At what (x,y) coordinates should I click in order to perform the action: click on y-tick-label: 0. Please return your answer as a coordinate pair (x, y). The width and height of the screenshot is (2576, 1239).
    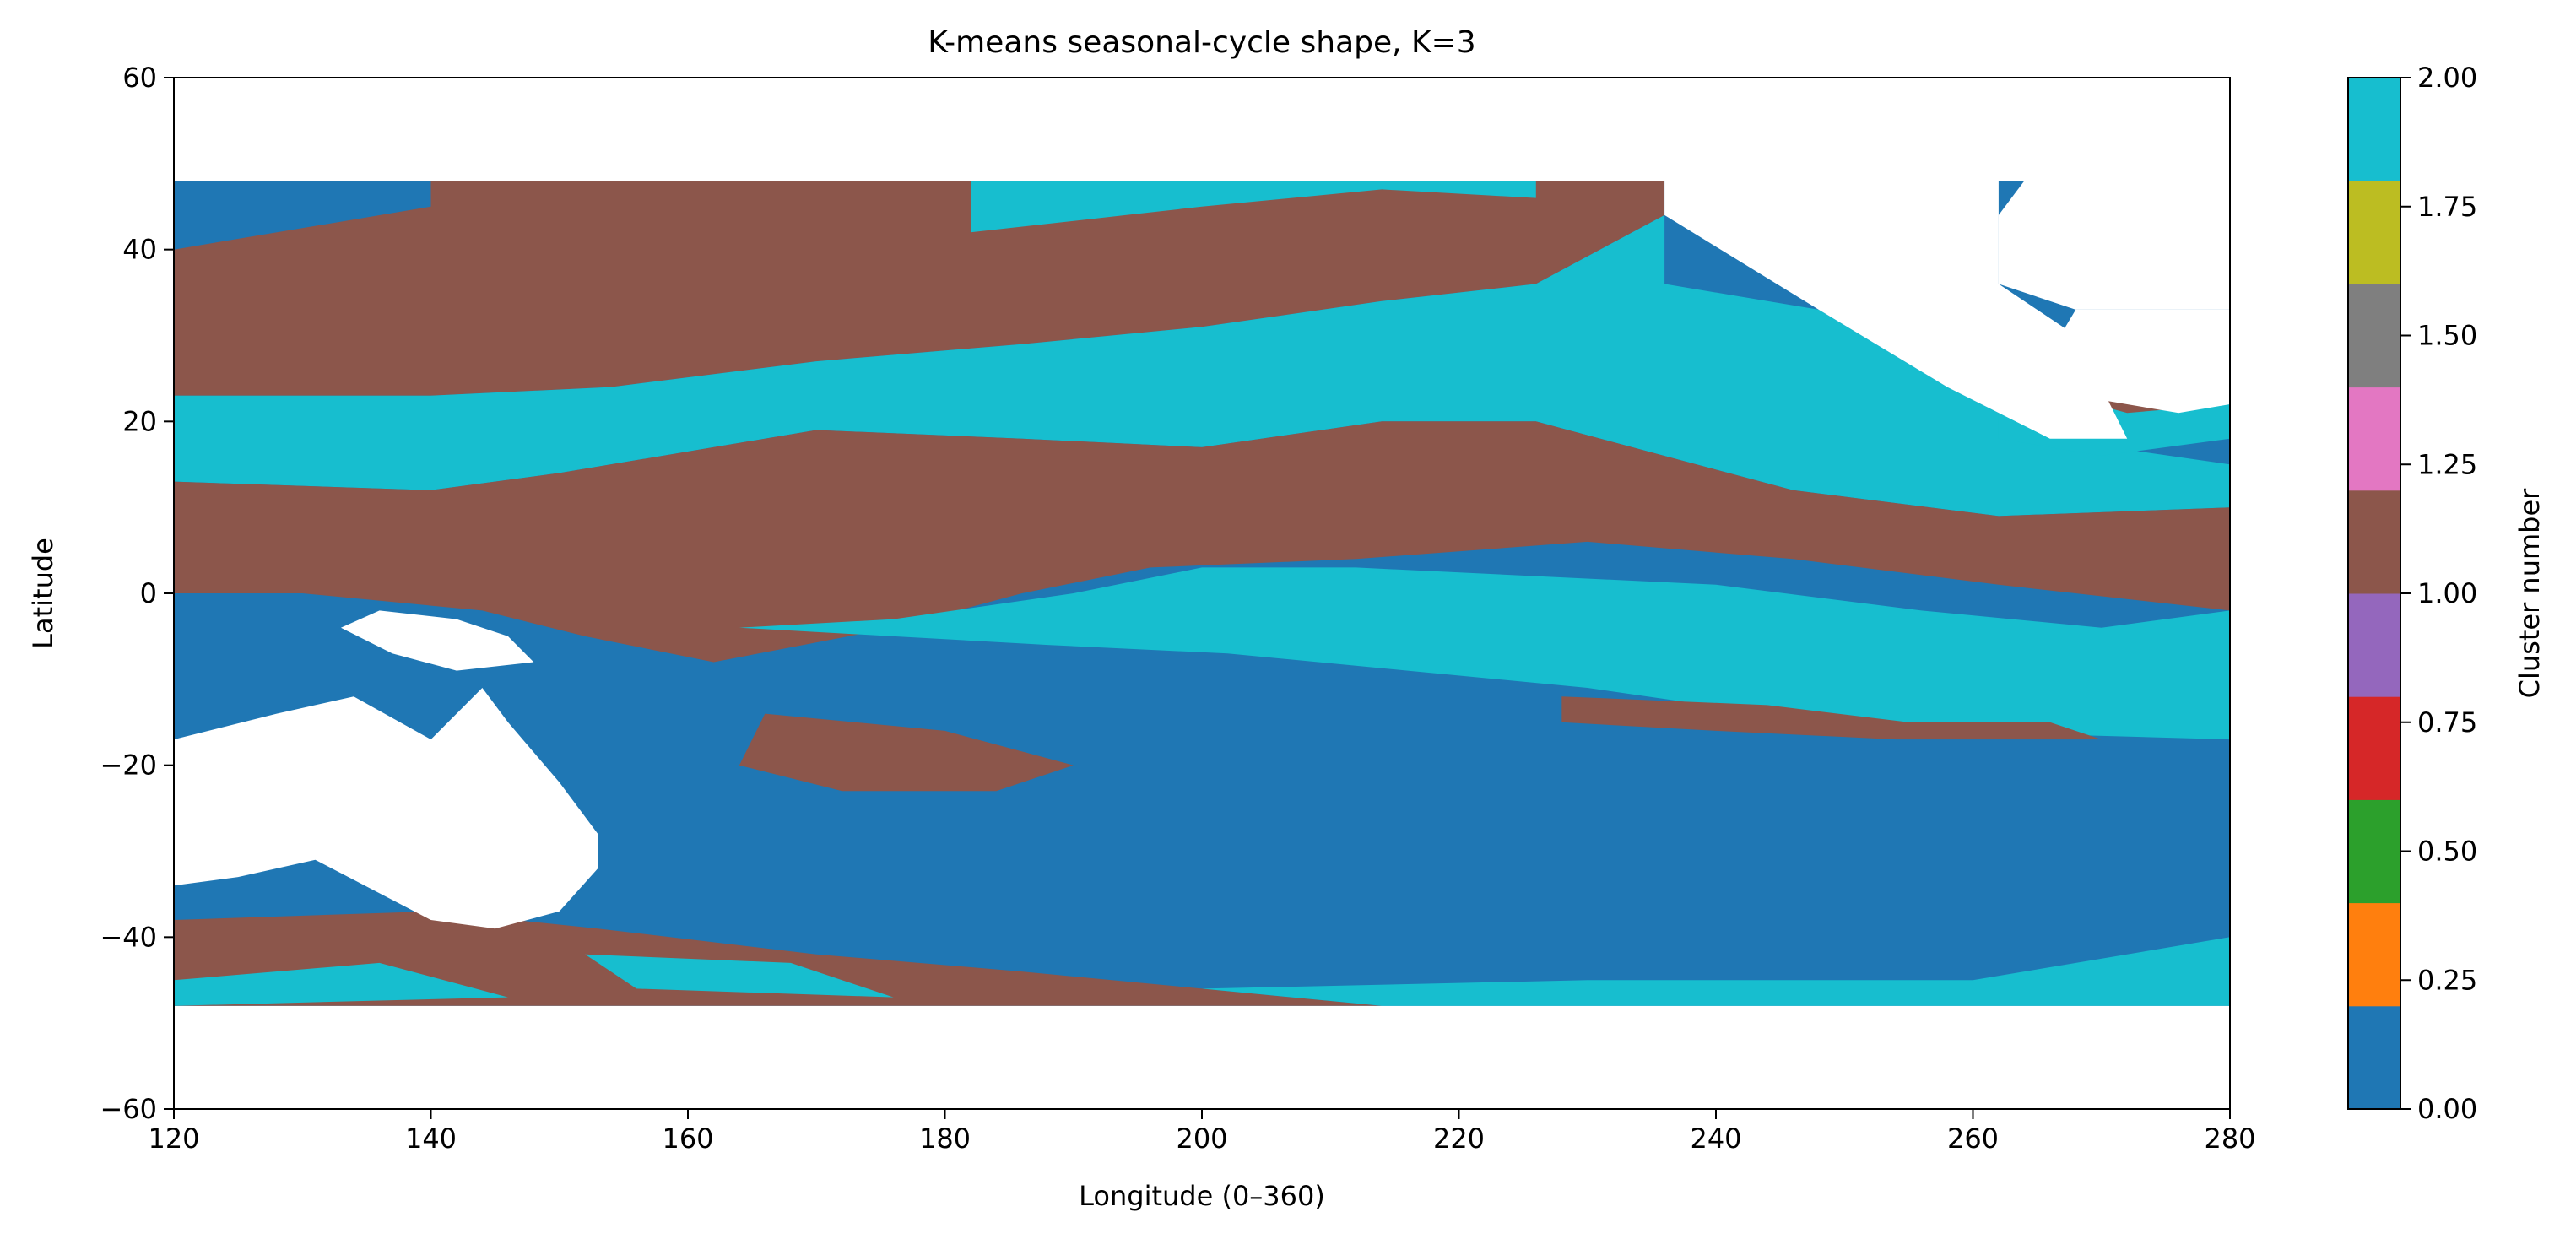
    Looking at the image, I should click on (148, 593).